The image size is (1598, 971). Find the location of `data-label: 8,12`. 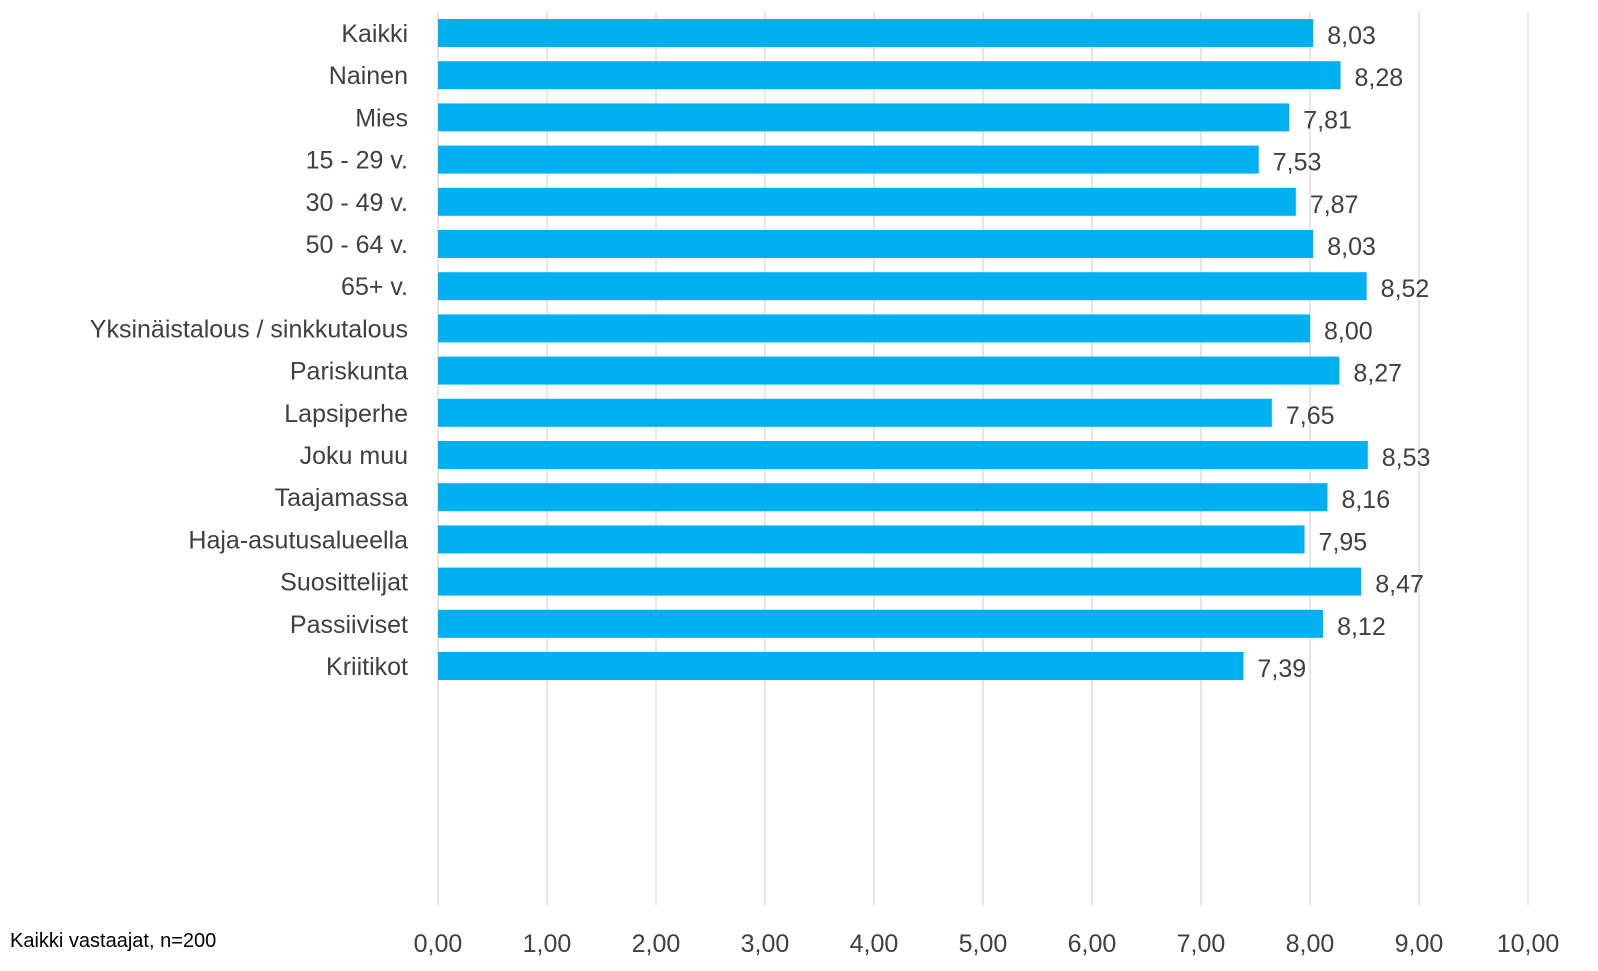

data-label: 8,12 is located at coordinates (1361, 627).